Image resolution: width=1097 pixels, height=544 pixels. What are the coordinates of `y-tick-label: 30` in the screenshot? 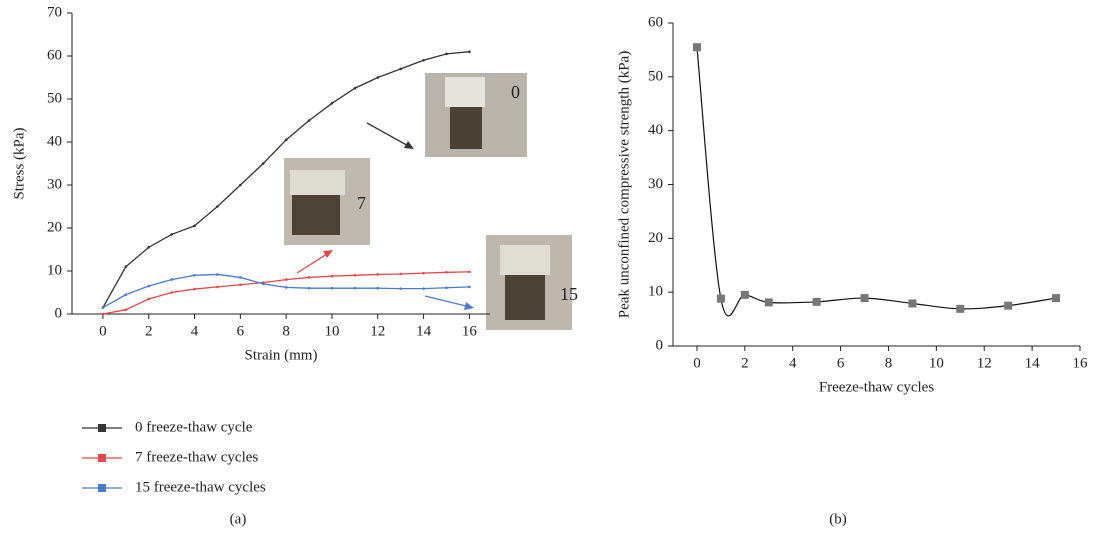 It's located at (655, 184).